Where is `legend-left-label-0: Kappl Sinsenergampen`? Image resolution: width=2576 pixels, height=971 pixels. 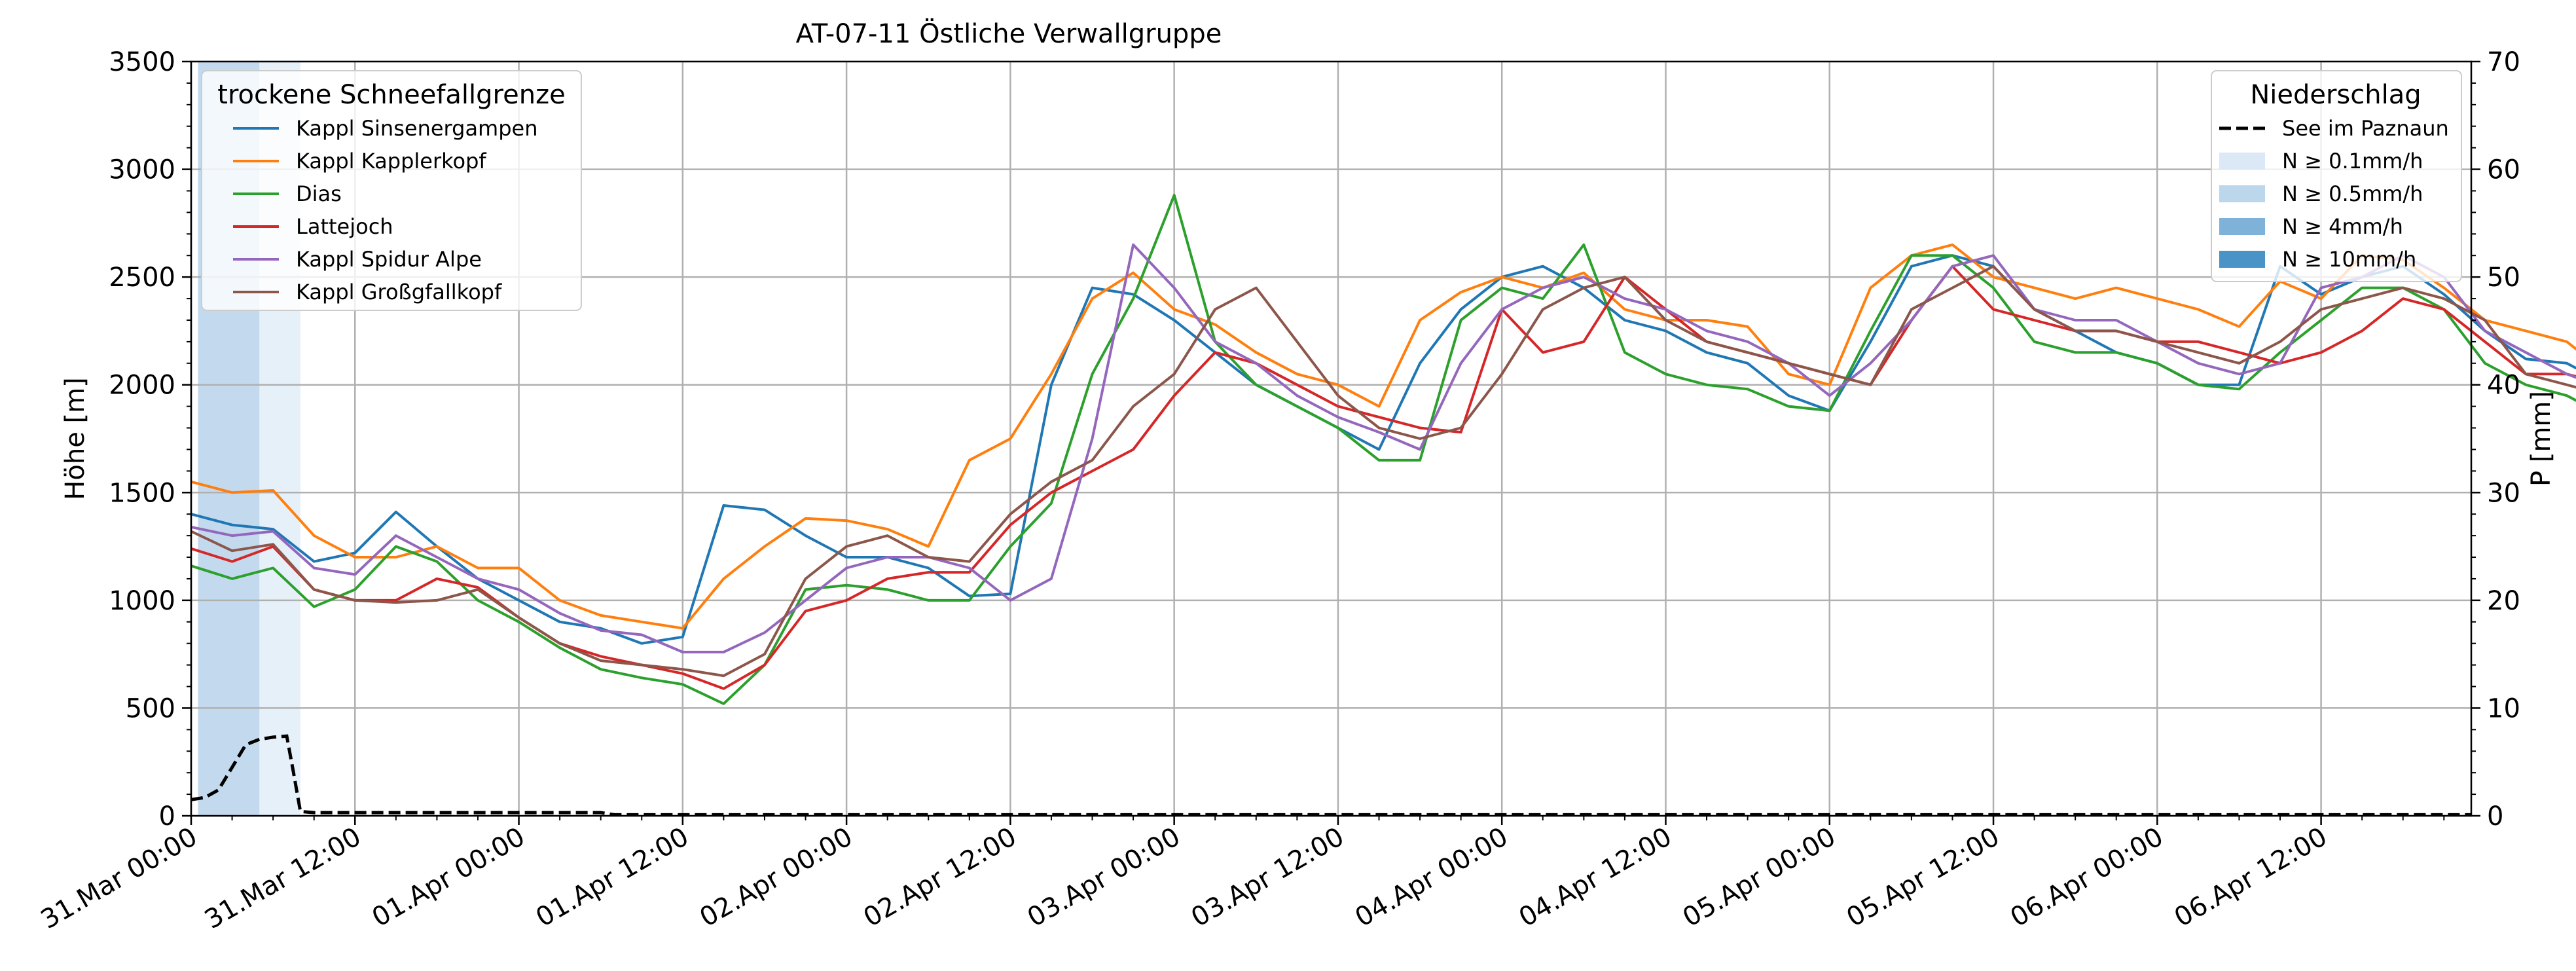
legend-left-label-0: Kappl Sinsenergampen is located at coordinates (417, 128).